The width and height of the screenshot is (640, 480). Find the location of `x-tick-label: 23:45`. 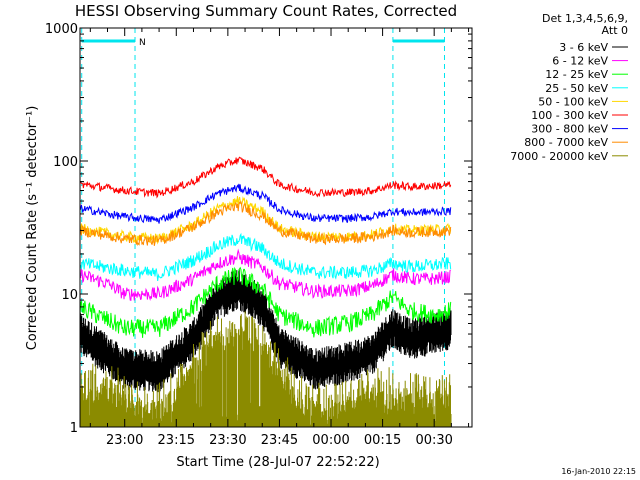

x-tick-label: 23:45 is located at coordinates (279, 440).